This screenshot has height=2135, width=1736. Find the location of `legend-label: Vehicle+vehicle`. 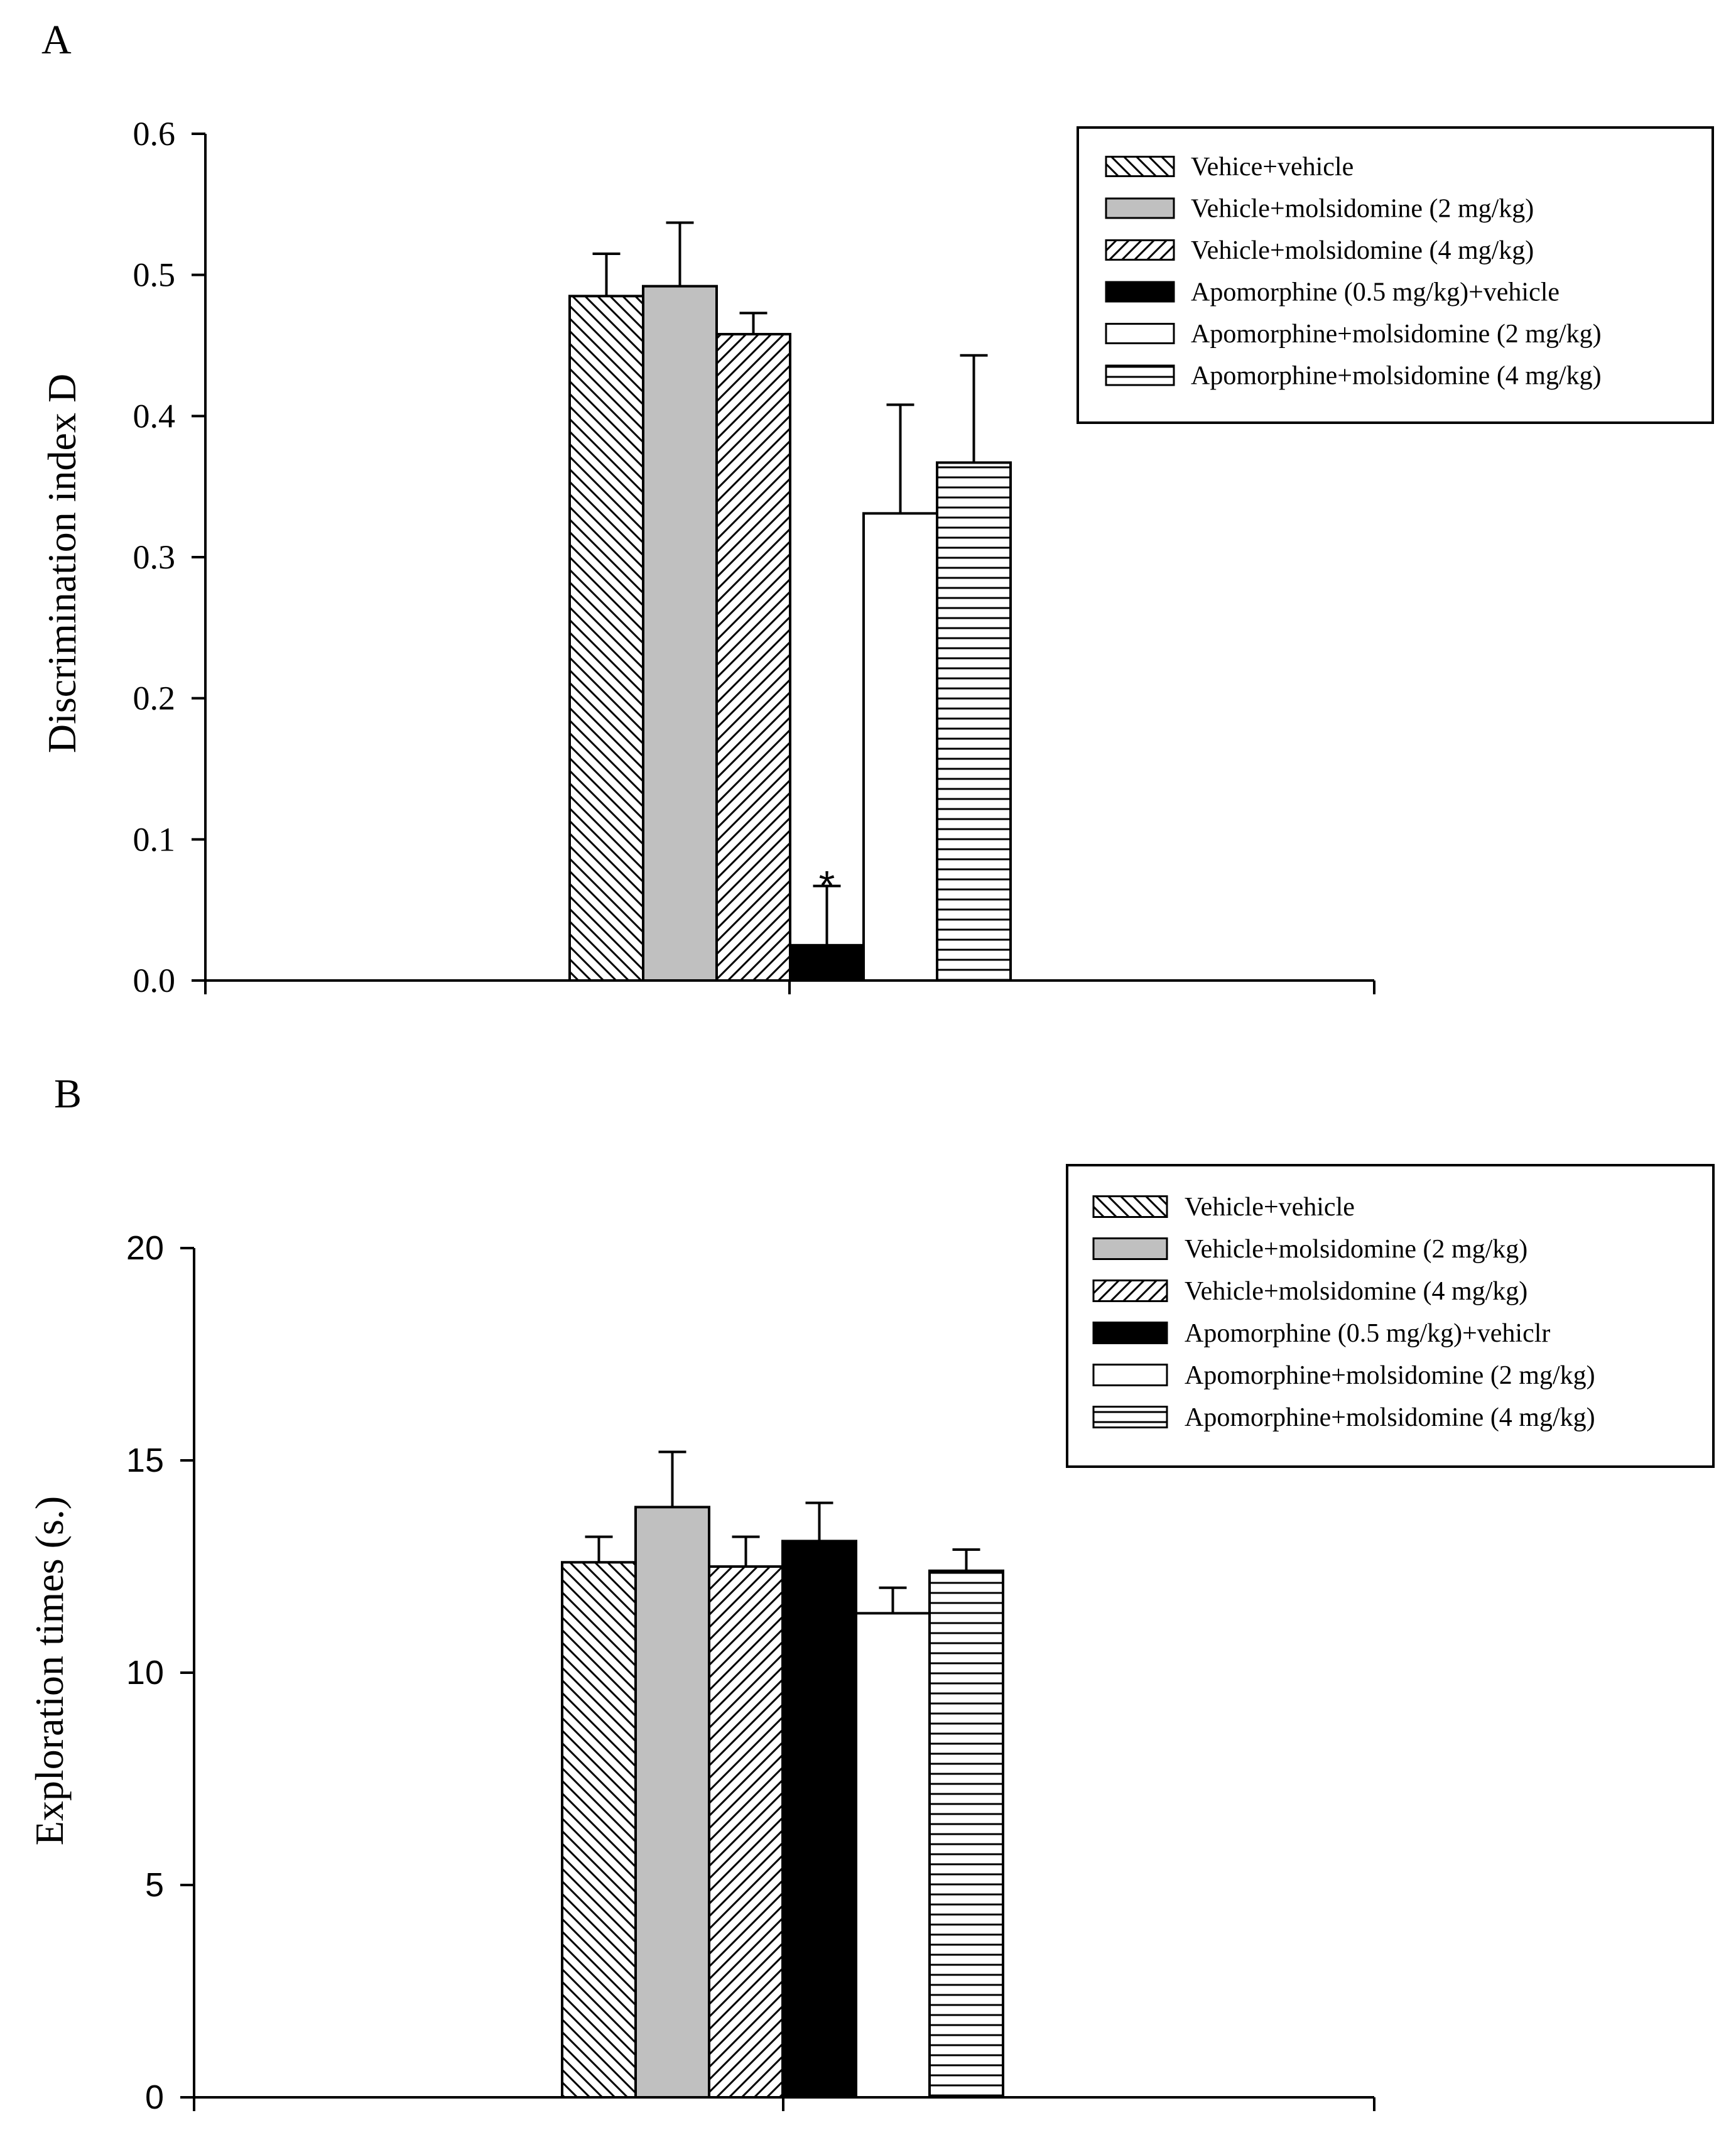

legend-label: Vehicle+vehicle is located at coordinates (1270, 1207).